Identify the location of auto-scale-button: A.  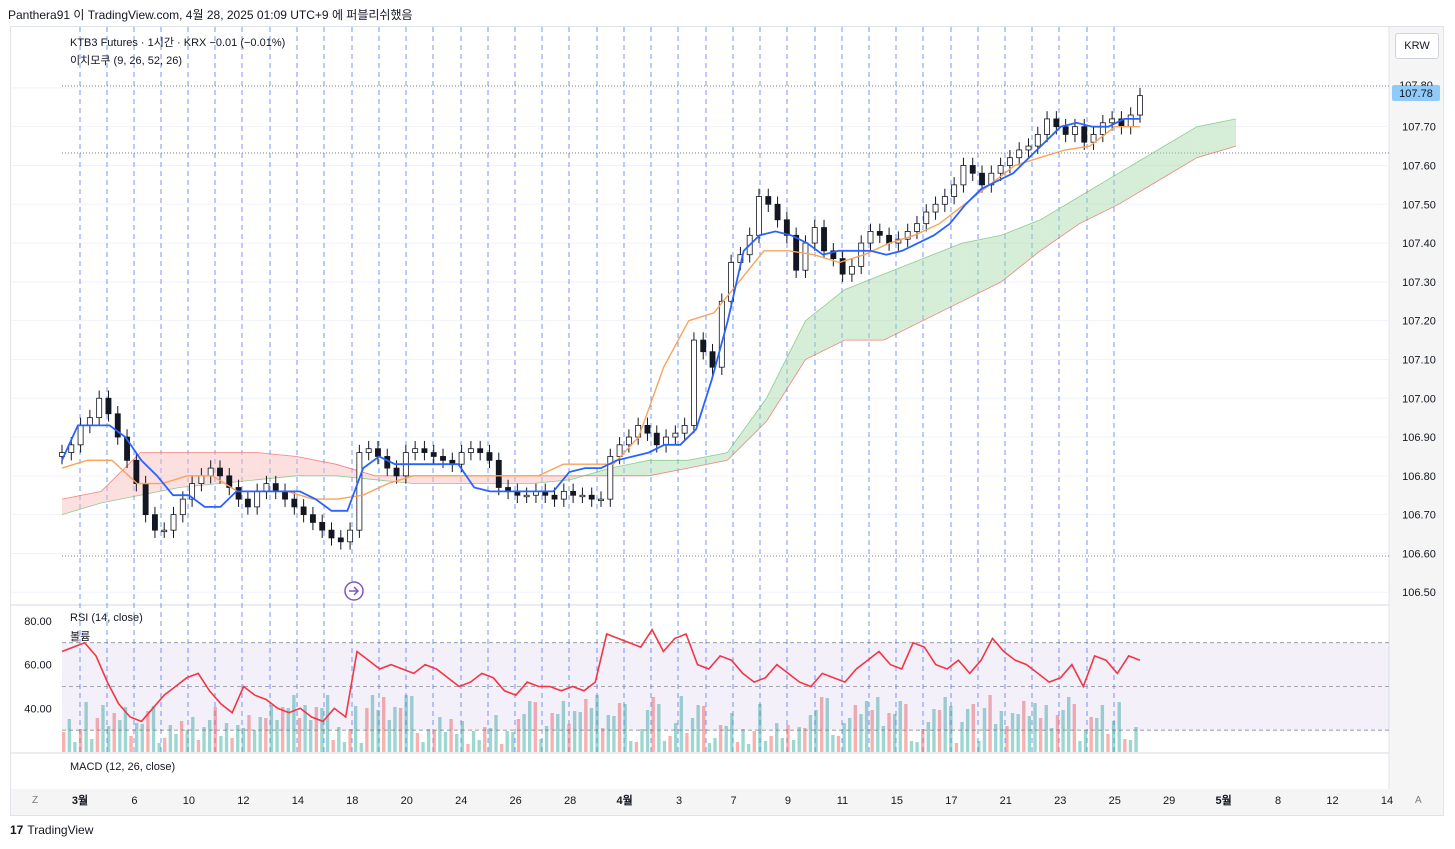
(1418, 800).